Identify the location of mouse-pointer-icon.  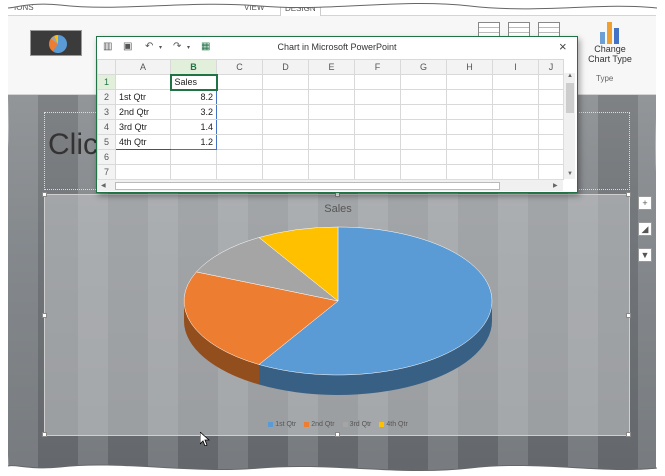
(205, 439).